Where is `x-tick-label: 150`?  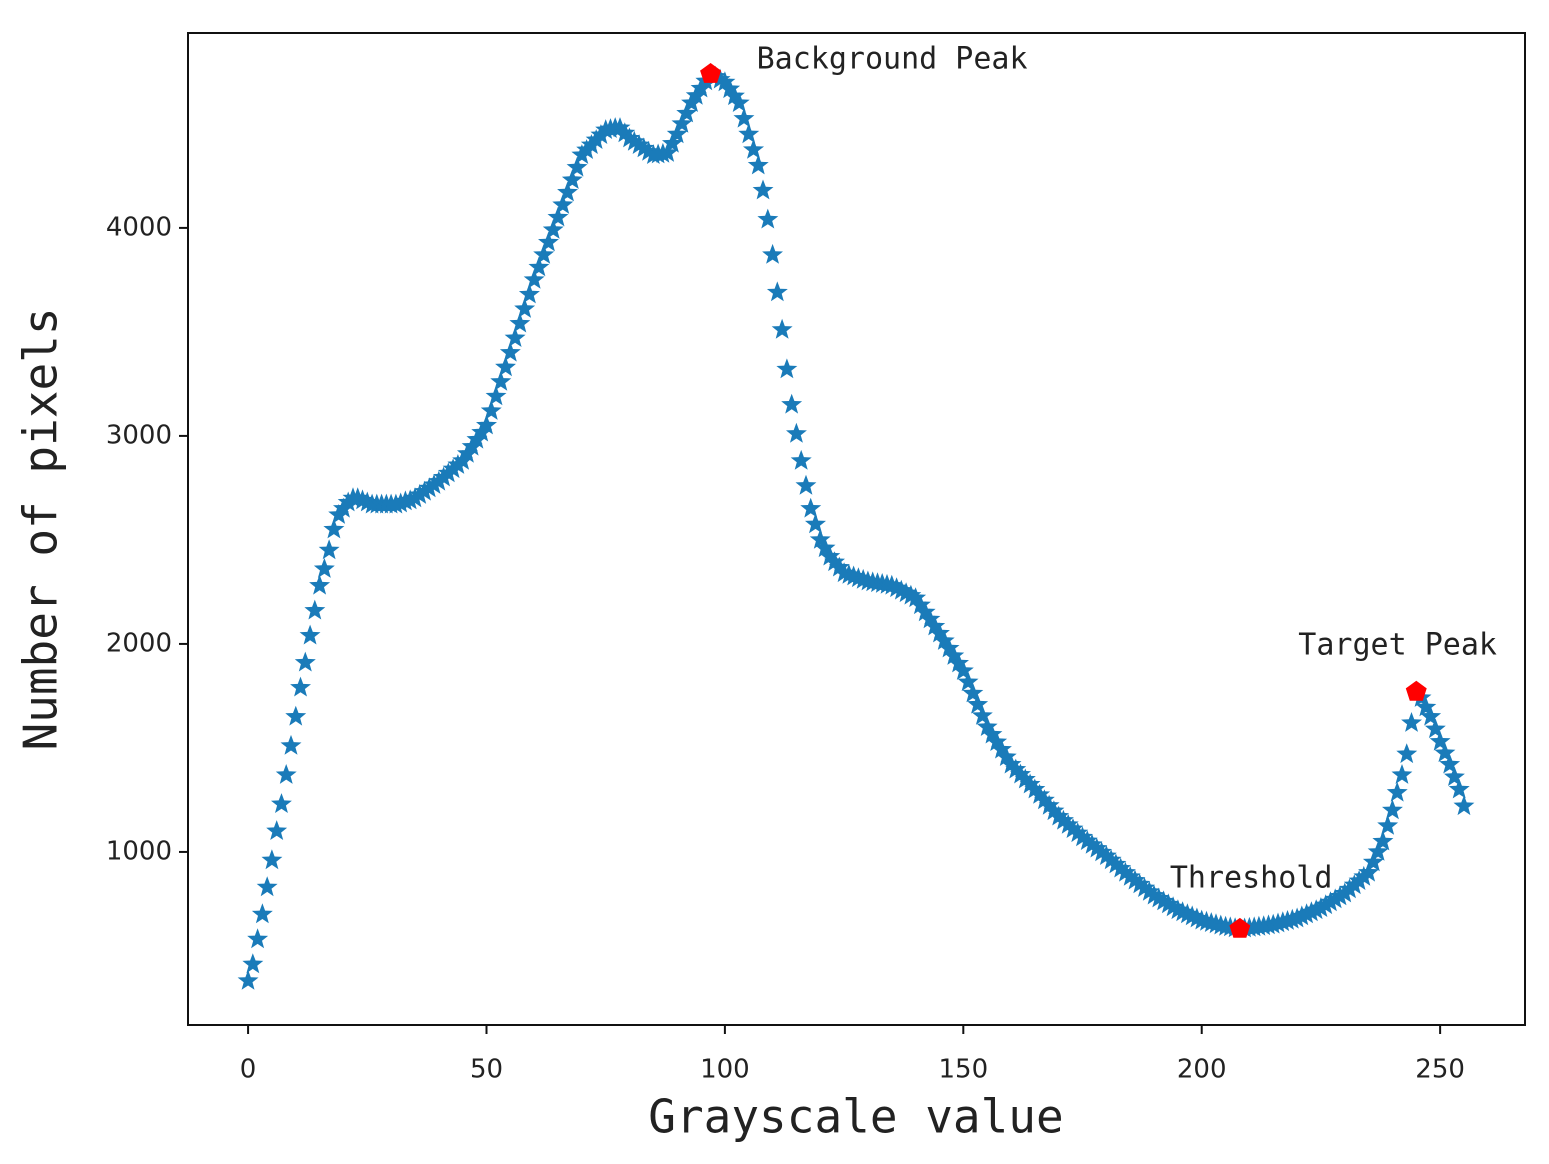 x-tick-label: 150 is located at coordinates (963, 1070).